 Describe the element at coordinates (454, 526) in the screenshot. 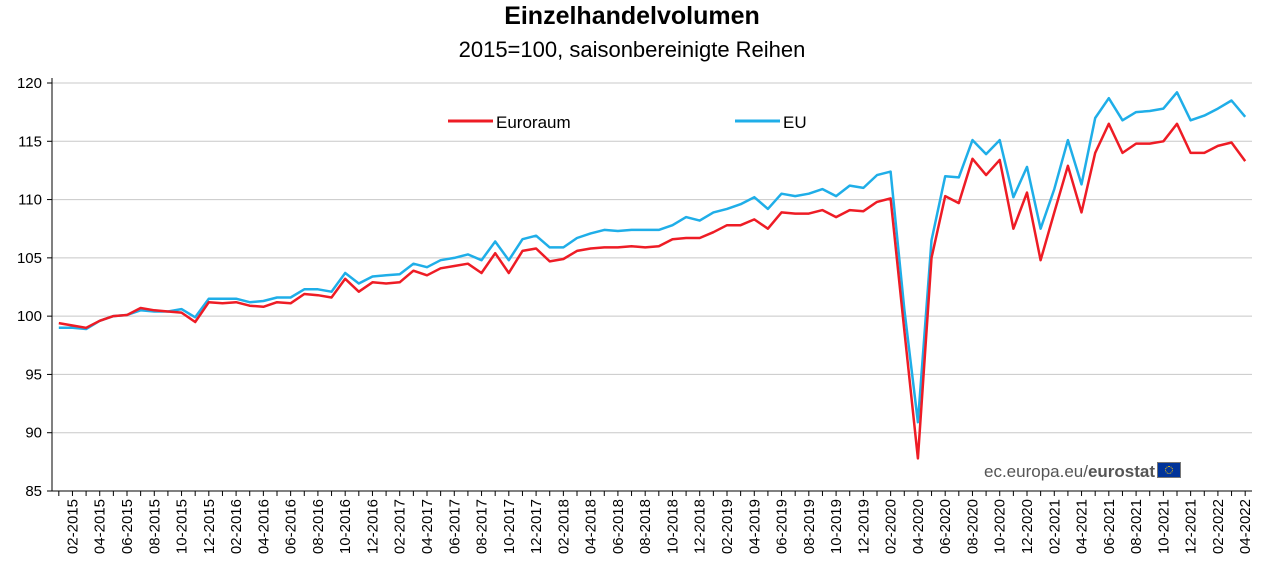

I see `x-tick-label: 06-2017` at that location.